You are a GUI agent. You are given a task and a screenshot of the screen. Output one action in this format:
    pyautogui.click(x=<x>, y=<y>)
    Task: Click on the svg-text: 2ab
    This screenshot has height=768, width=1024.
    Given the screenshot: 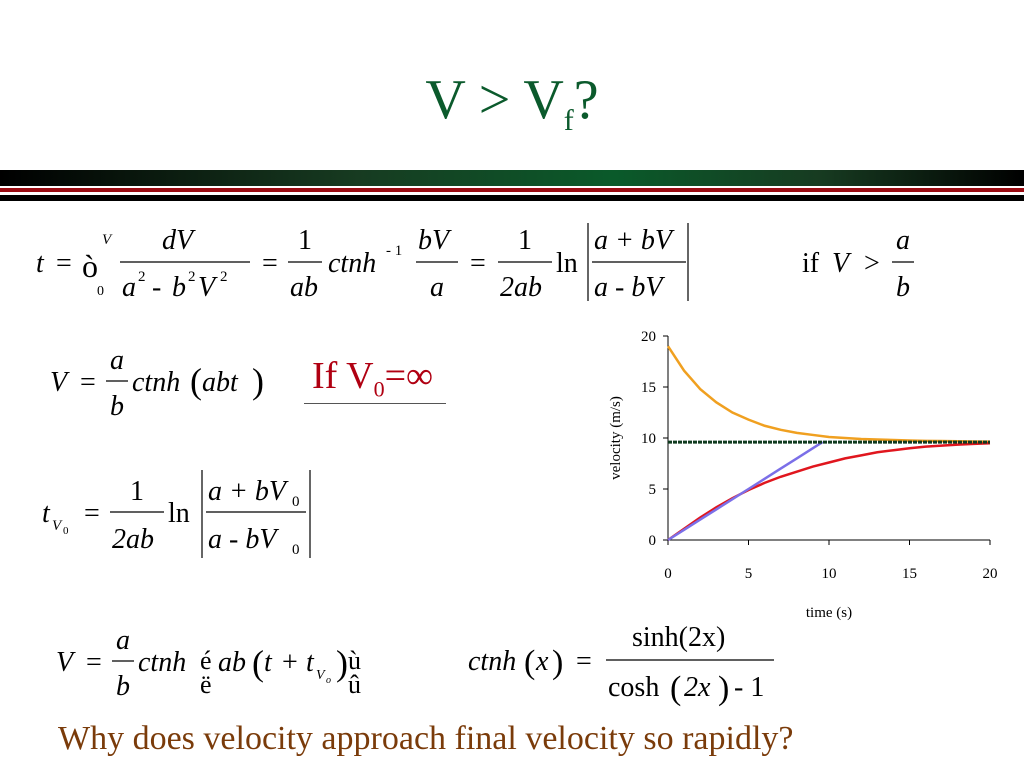 What is the action you would take?
    pyautogui.click(x=521, y=287)
    